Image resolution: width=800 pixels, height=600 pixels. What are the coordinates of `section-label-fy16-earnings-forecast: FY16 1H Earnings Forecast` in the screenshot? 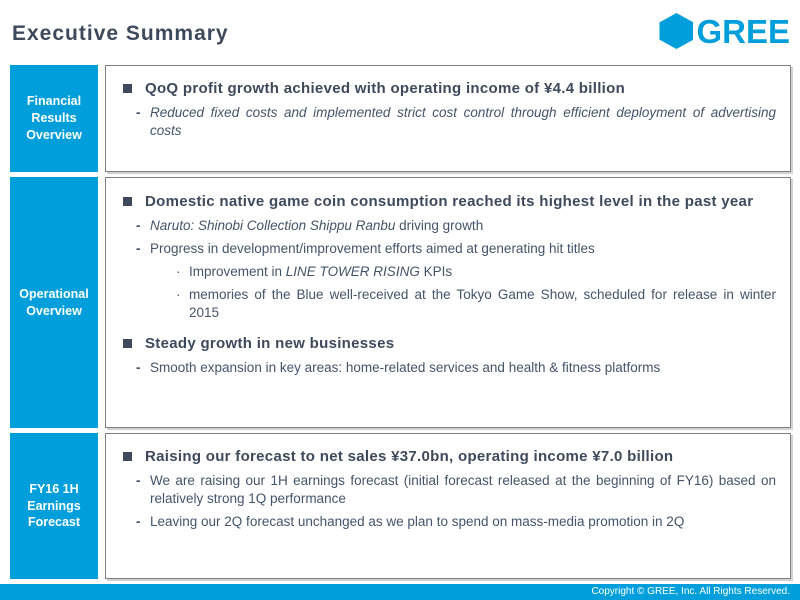 It's located at (54, 506).